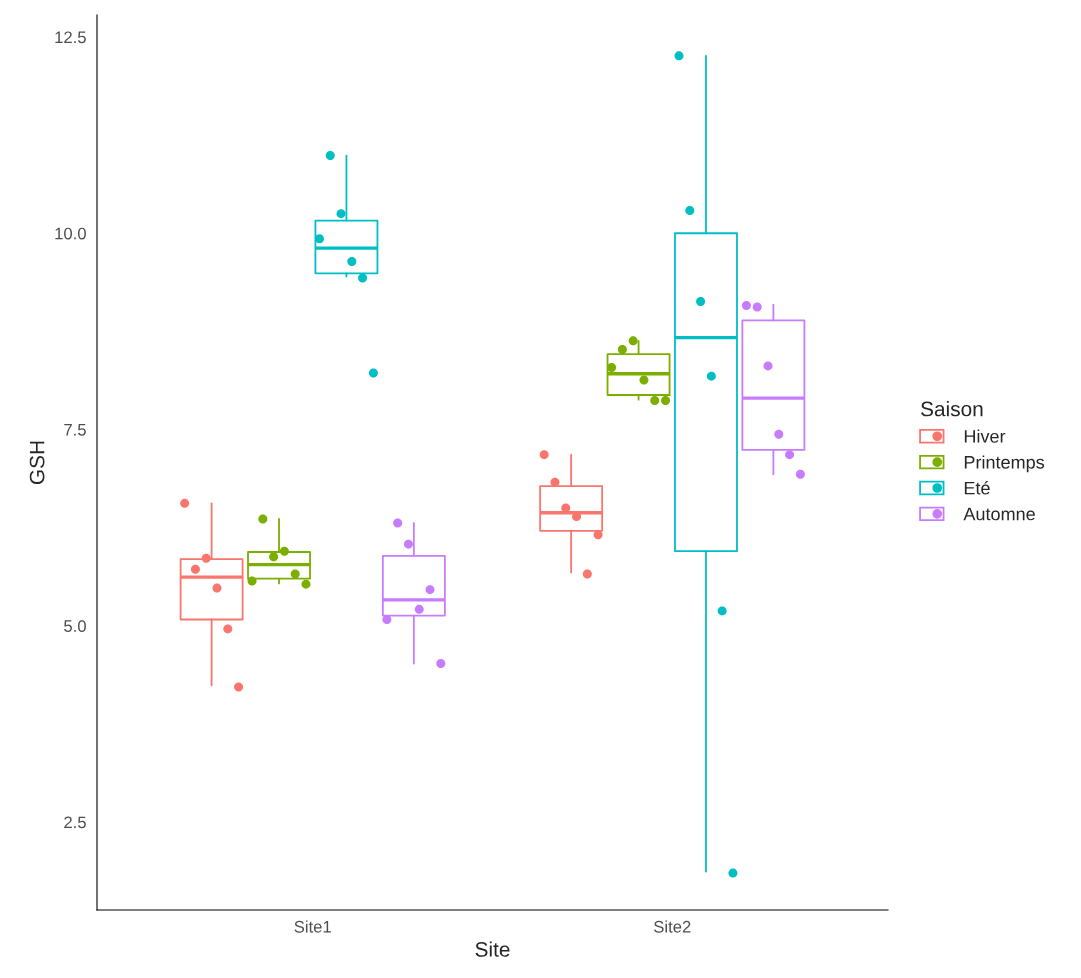 This screenshot has height=978, width=1081. I want to click on legend-title: Saison, so click(952, 409).